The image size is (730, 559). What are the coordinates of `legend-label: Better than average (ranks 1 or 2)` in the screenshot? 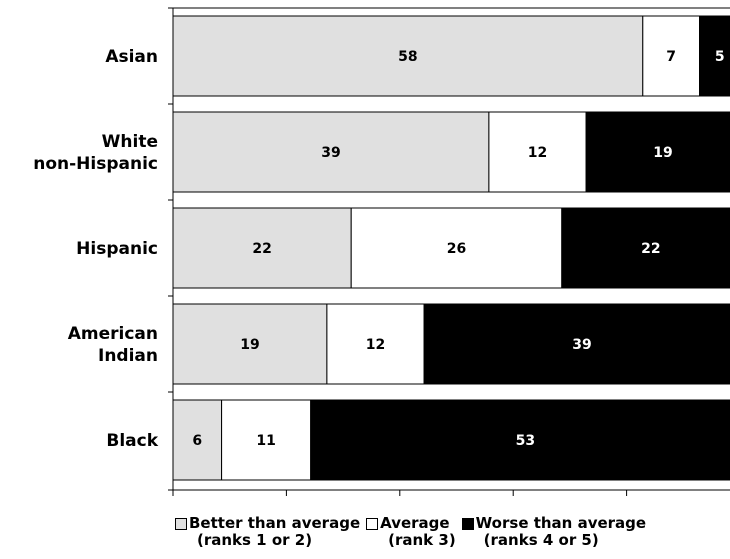 It's located at (275, 531).